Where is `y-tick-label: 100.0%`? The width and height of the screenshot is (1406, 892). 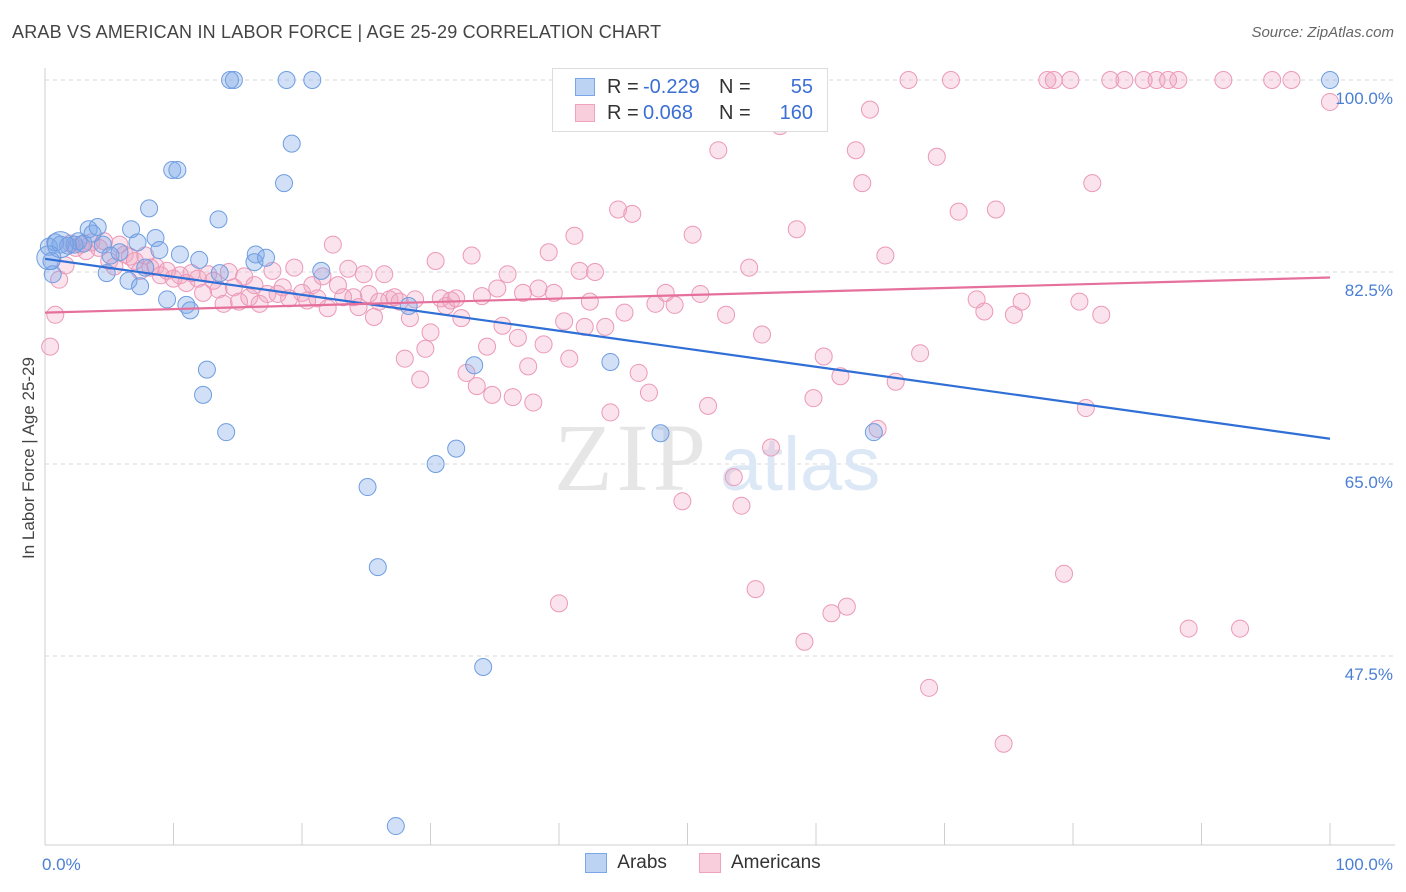 y-tick-label: 100.0% is located at coordinates (1364, 98).